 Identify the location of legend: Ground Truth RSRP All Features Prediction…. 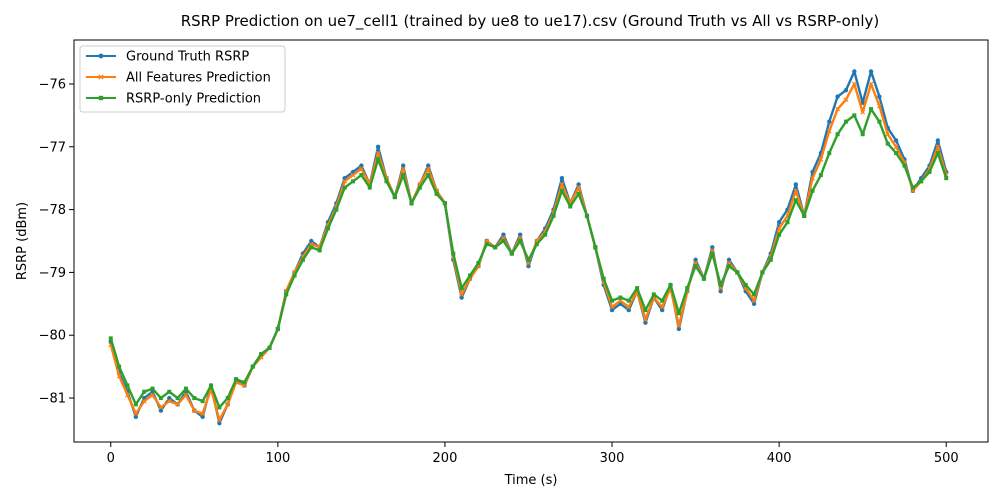
(182, 79).